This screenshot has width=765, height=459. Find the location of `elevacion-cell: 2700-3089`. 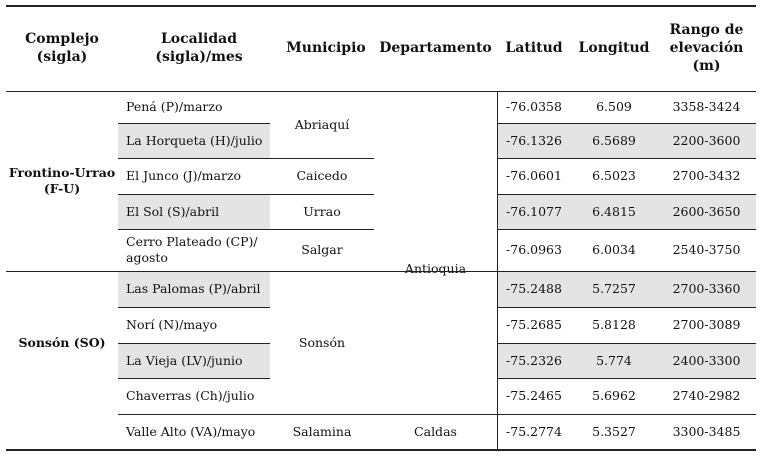

elevacion-cell: 2700-3089 is located at coordinates (706, 324).